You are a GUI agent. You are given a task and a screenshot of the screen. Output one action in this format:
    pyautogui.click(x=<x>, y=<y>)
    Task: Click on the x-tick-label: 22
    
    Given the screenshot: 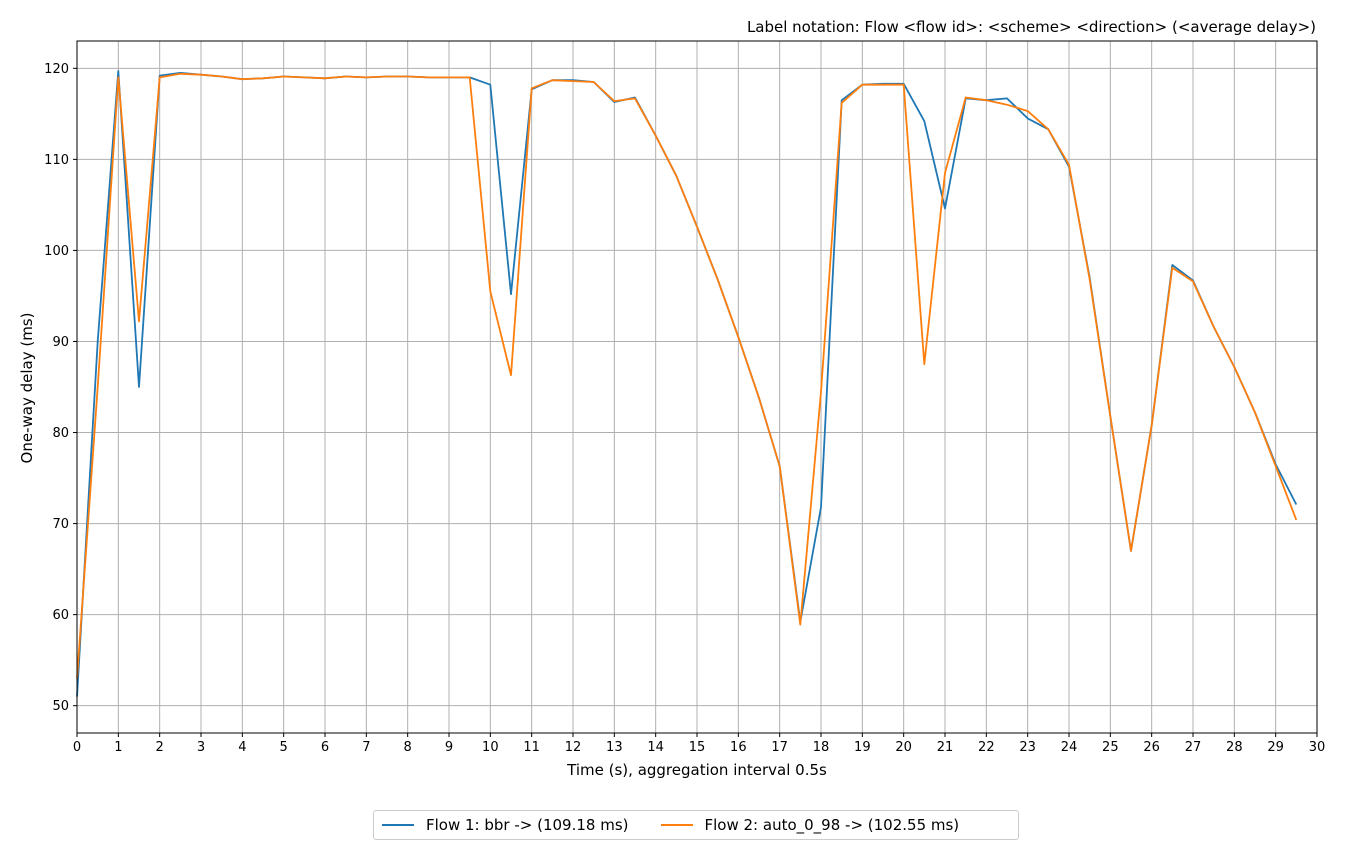 What is the action you would take?
    pyautogui.click(x=986, y=747)
    